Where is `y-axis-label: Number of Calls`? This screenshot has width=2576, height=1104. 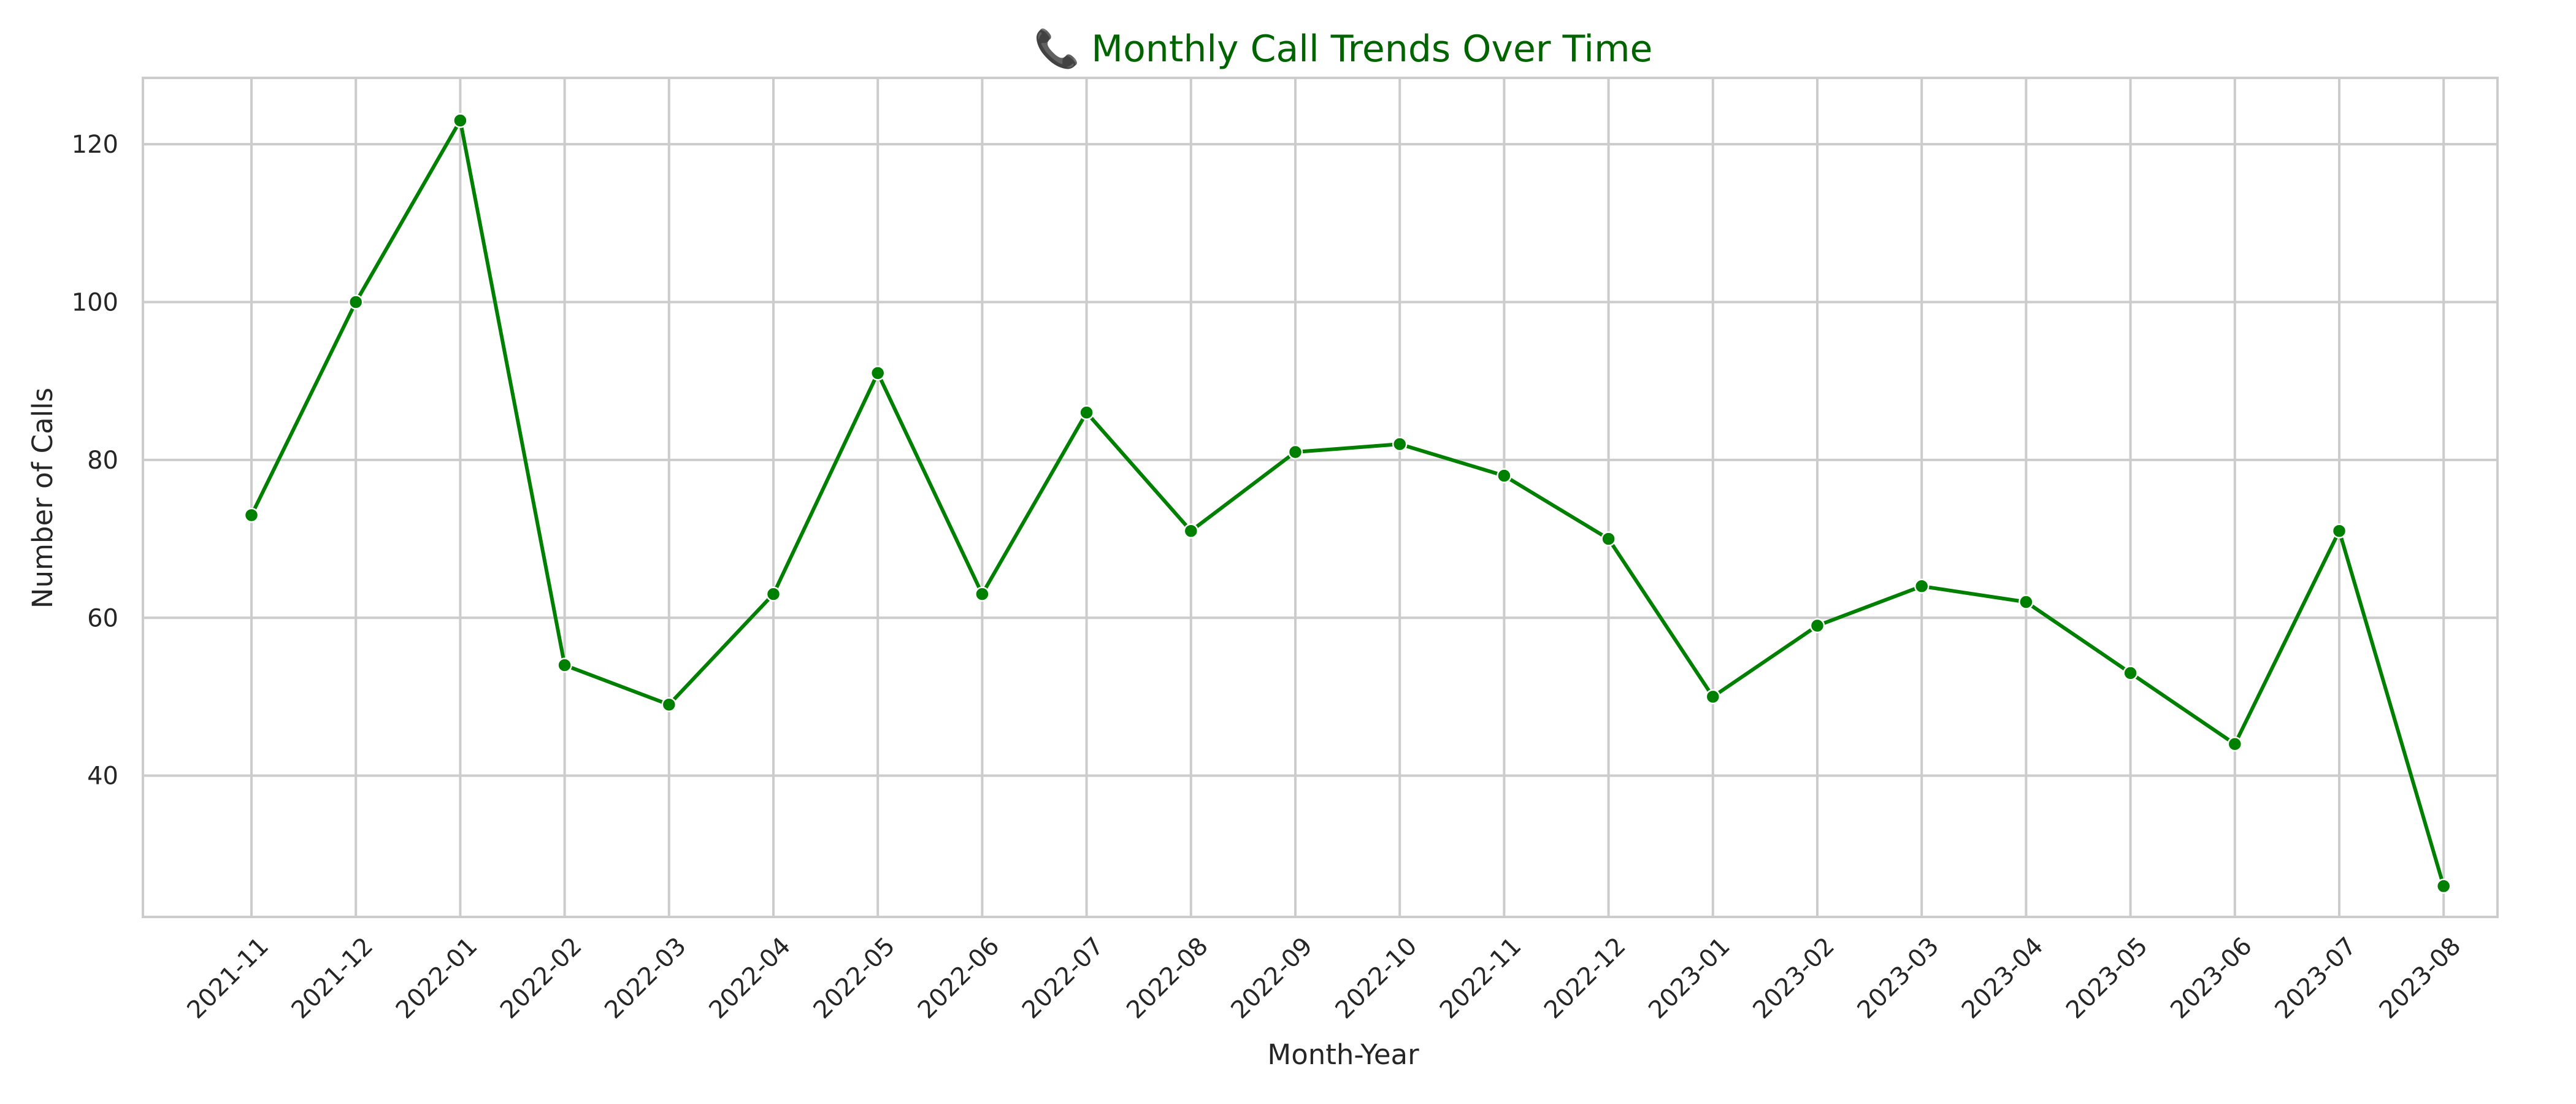
y-axis-label: Number of Calls is located at coordinates (42, 498).